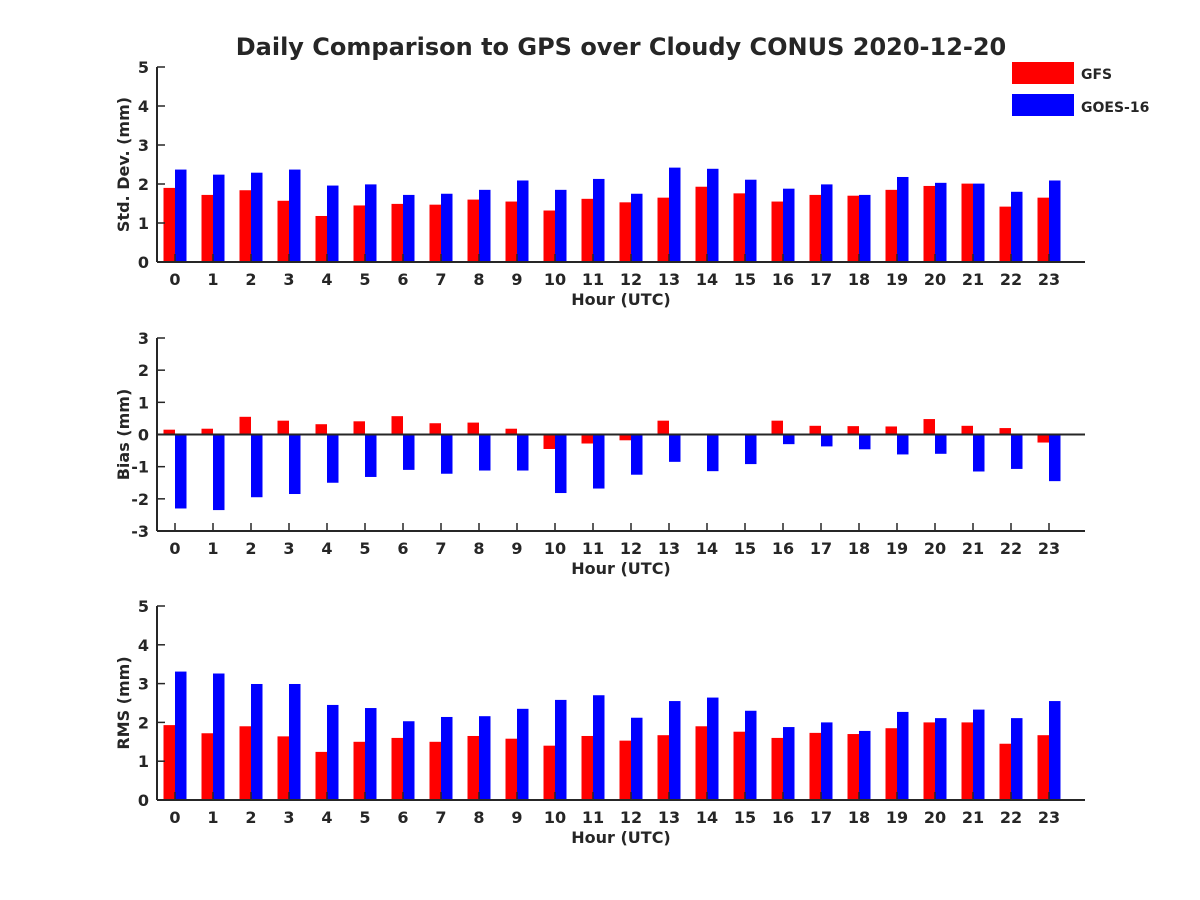 This screenshot has height=900, width=1200. What do you see at coordinates (707, 548) in the screenshot?
I see `bias-x-tick-label: 14` at bounding box center [707, 548].